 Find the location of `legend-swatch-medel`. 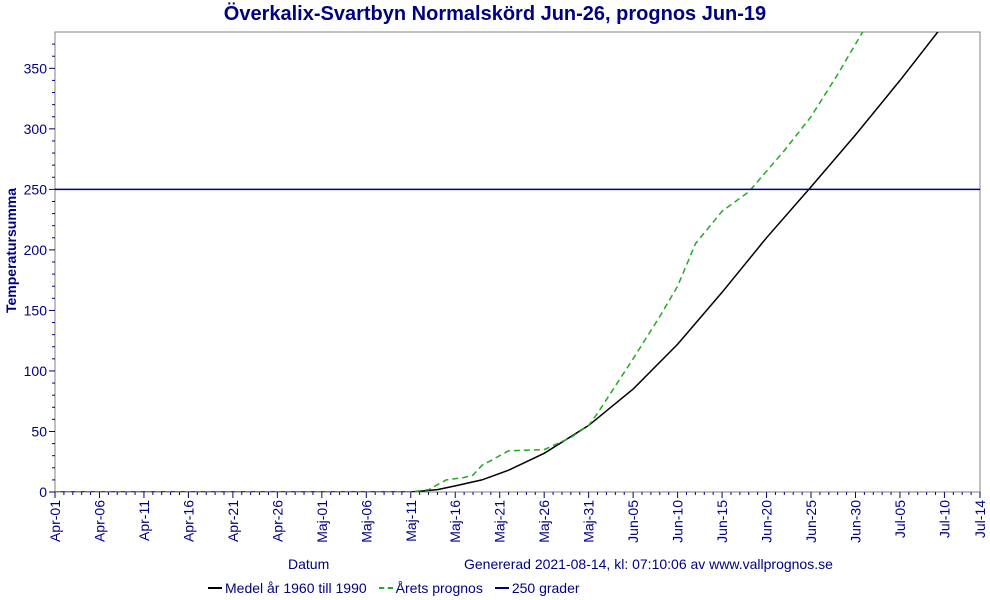

legend-swatch-medel is located at coordinates (215, 588).